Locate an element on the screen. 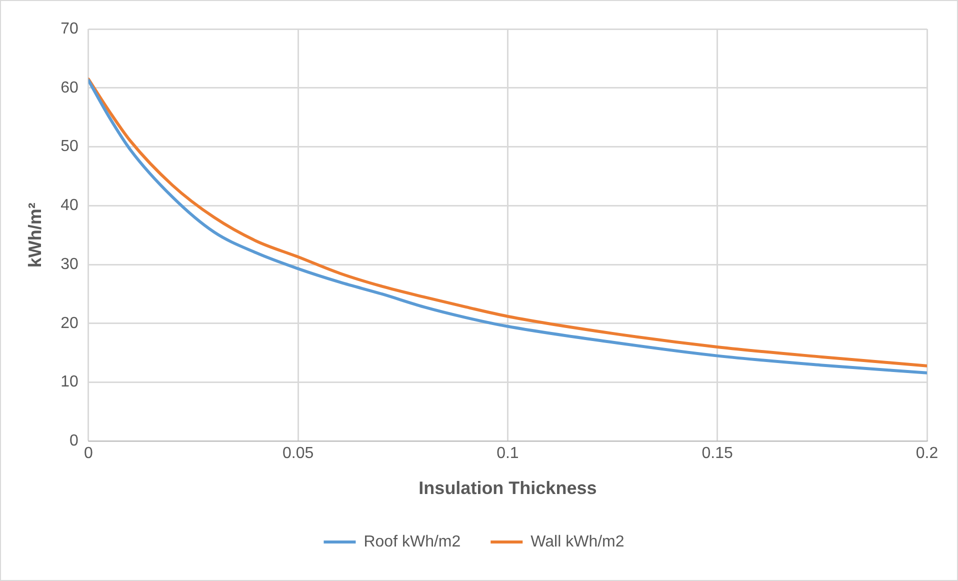 This screenshot has width=958, height=581. legend-label: Wall kWh/m2 is located at coordinates (577, 541).